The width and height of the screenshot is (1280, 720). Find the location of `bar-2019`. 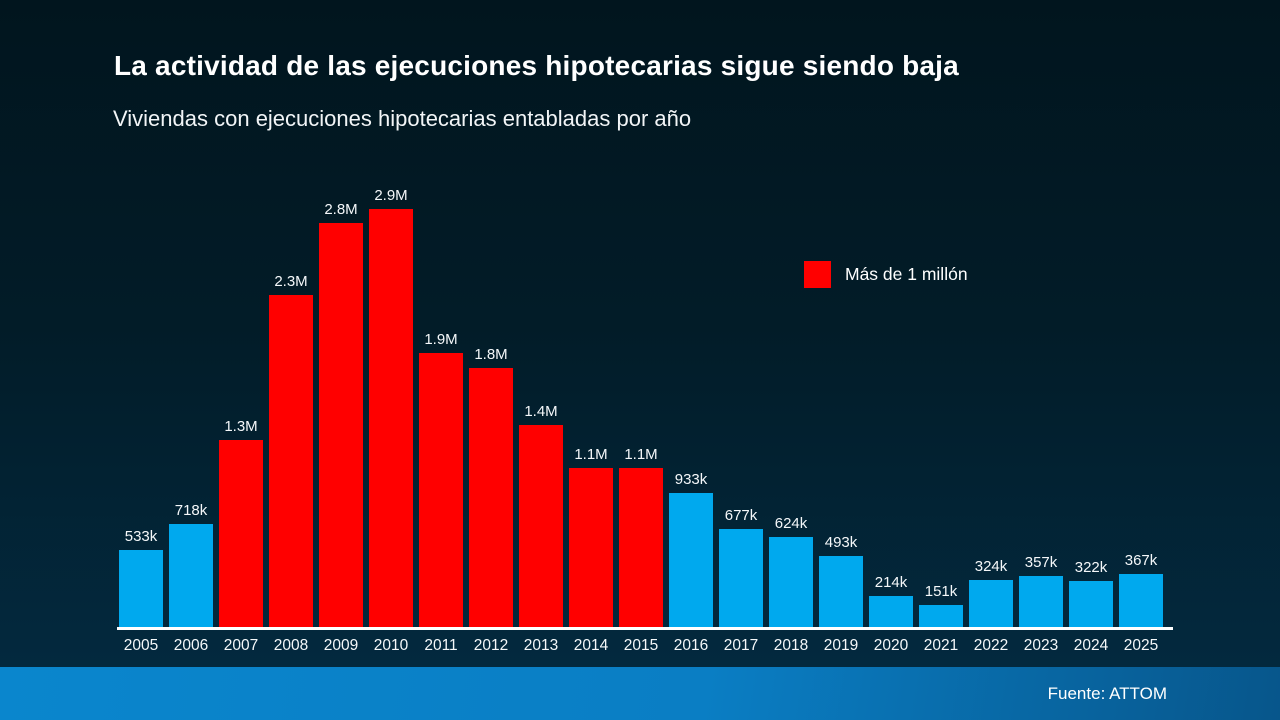

bar-2019 is located at coordinates (841, 591).